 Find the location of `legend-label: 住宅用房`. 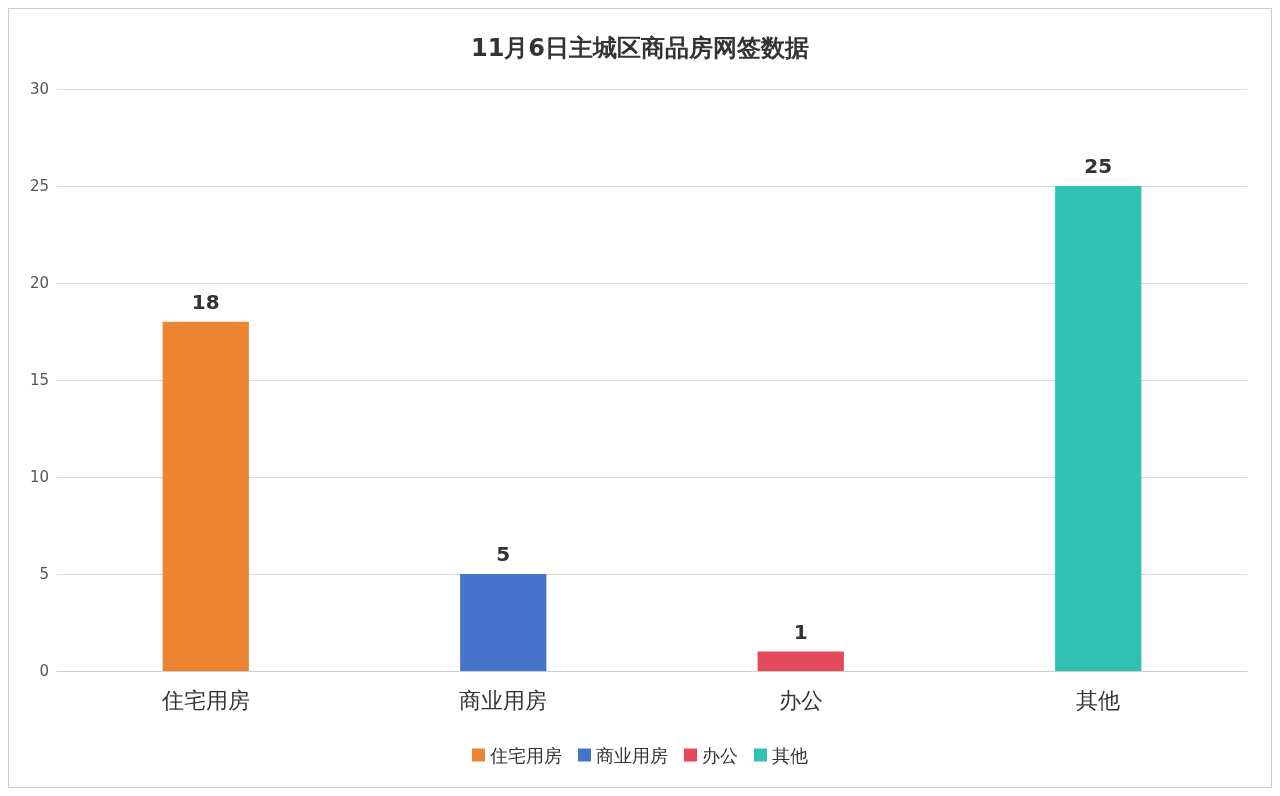

legend-label: 住宅用房 is located at coordinates (525, 755).